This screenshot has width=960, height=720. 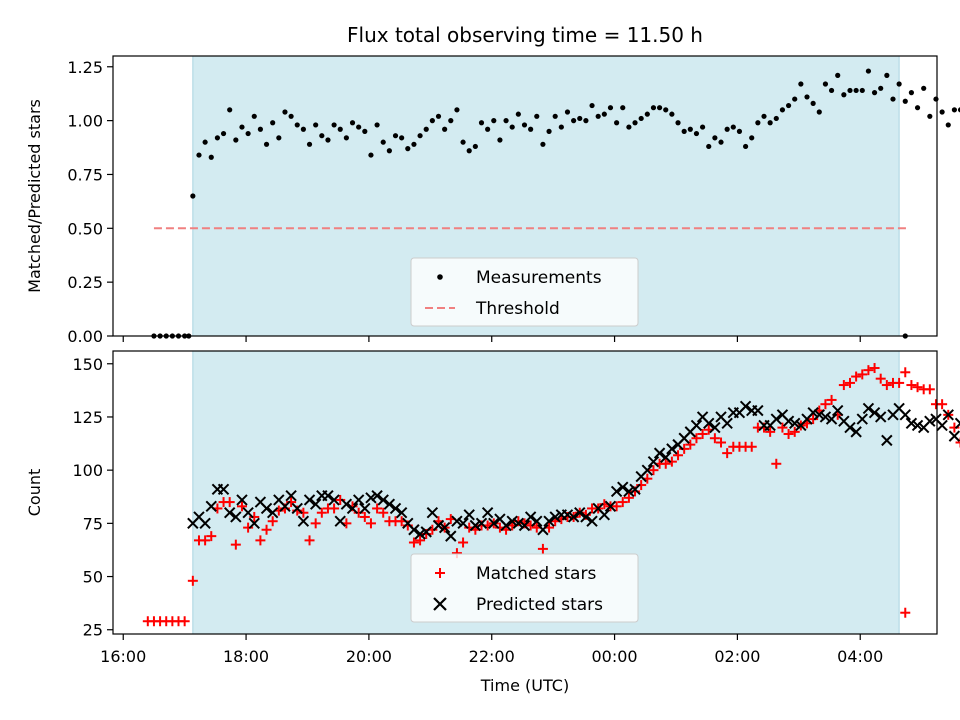 I want to click on y-tick-label: 125, so click(x=87, y=417).